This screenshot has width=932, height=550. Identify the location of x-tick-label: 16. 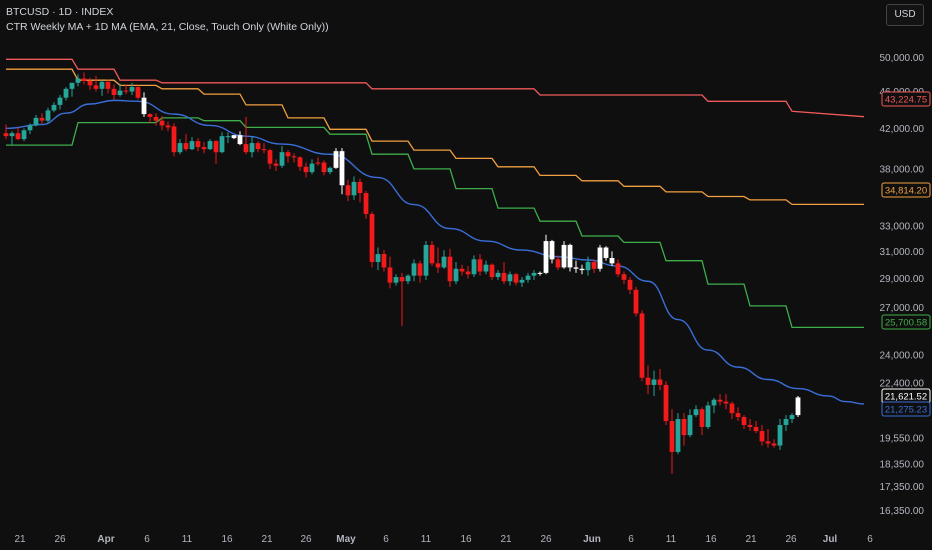
(466, 539).